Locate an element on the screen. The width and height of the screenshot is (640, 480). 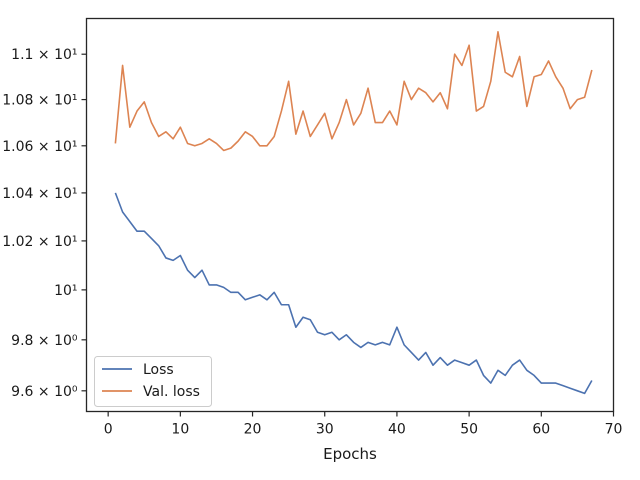
x-tick-label: 0 is located at coordinates (108, 430).